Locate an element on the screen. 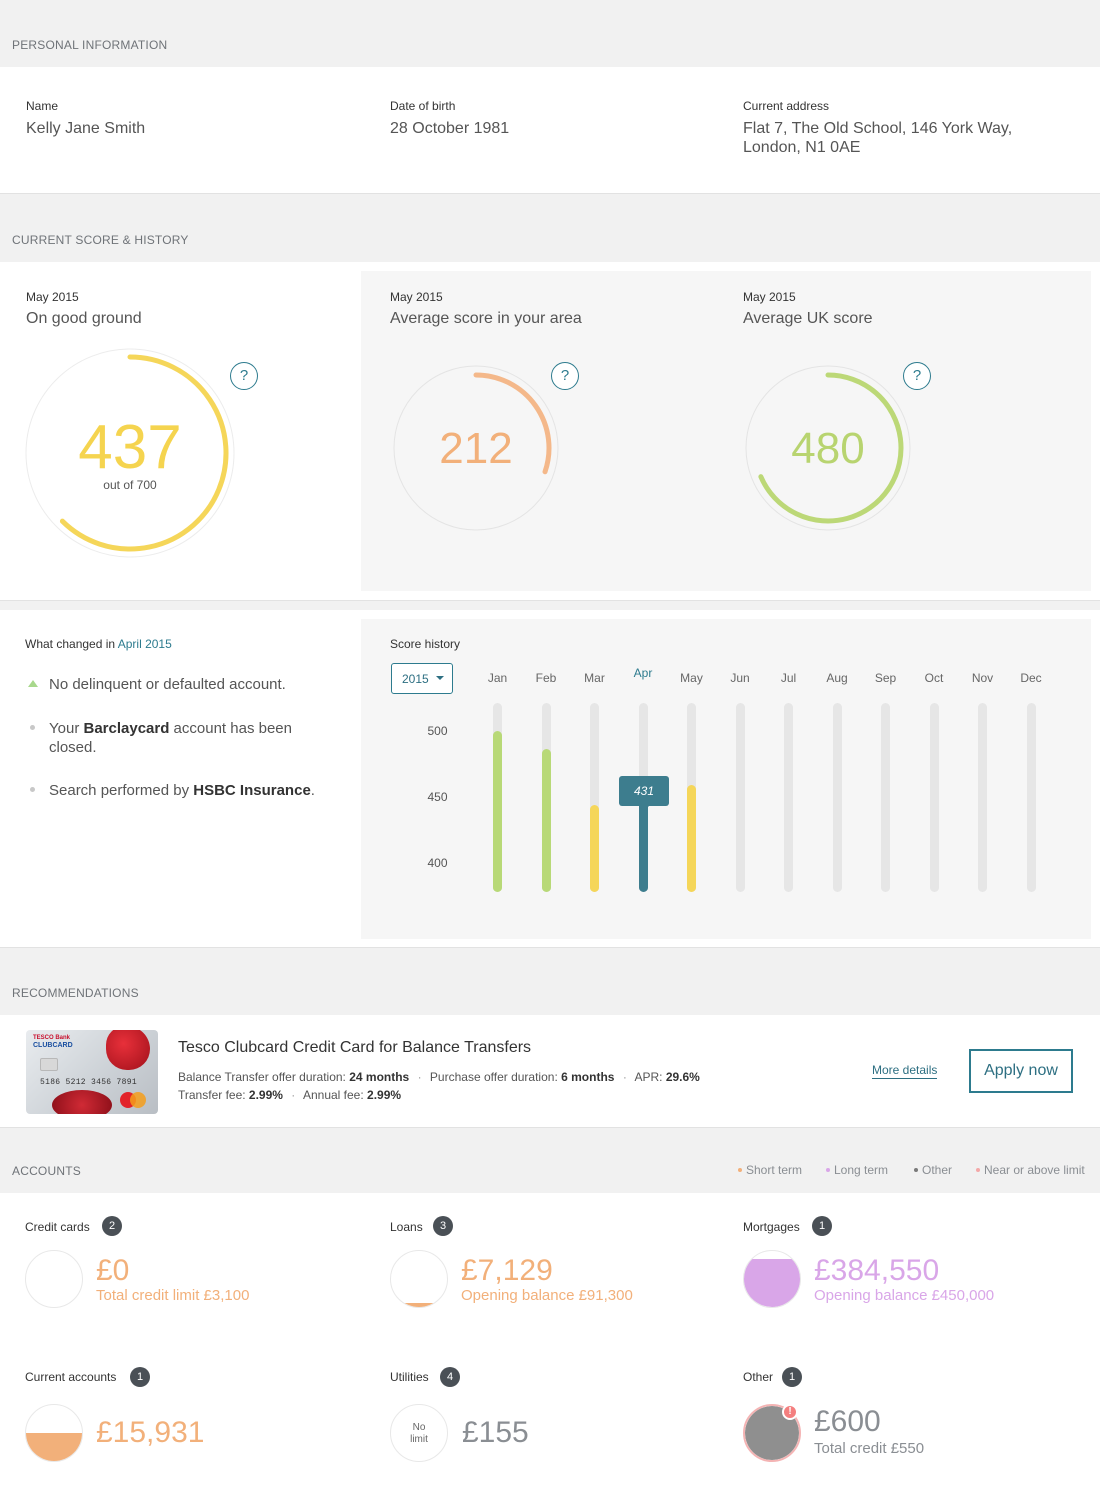 The width and height of the screenshot is (1100, 1492). loans-title: Loans is located at coordinates (406, 1227).